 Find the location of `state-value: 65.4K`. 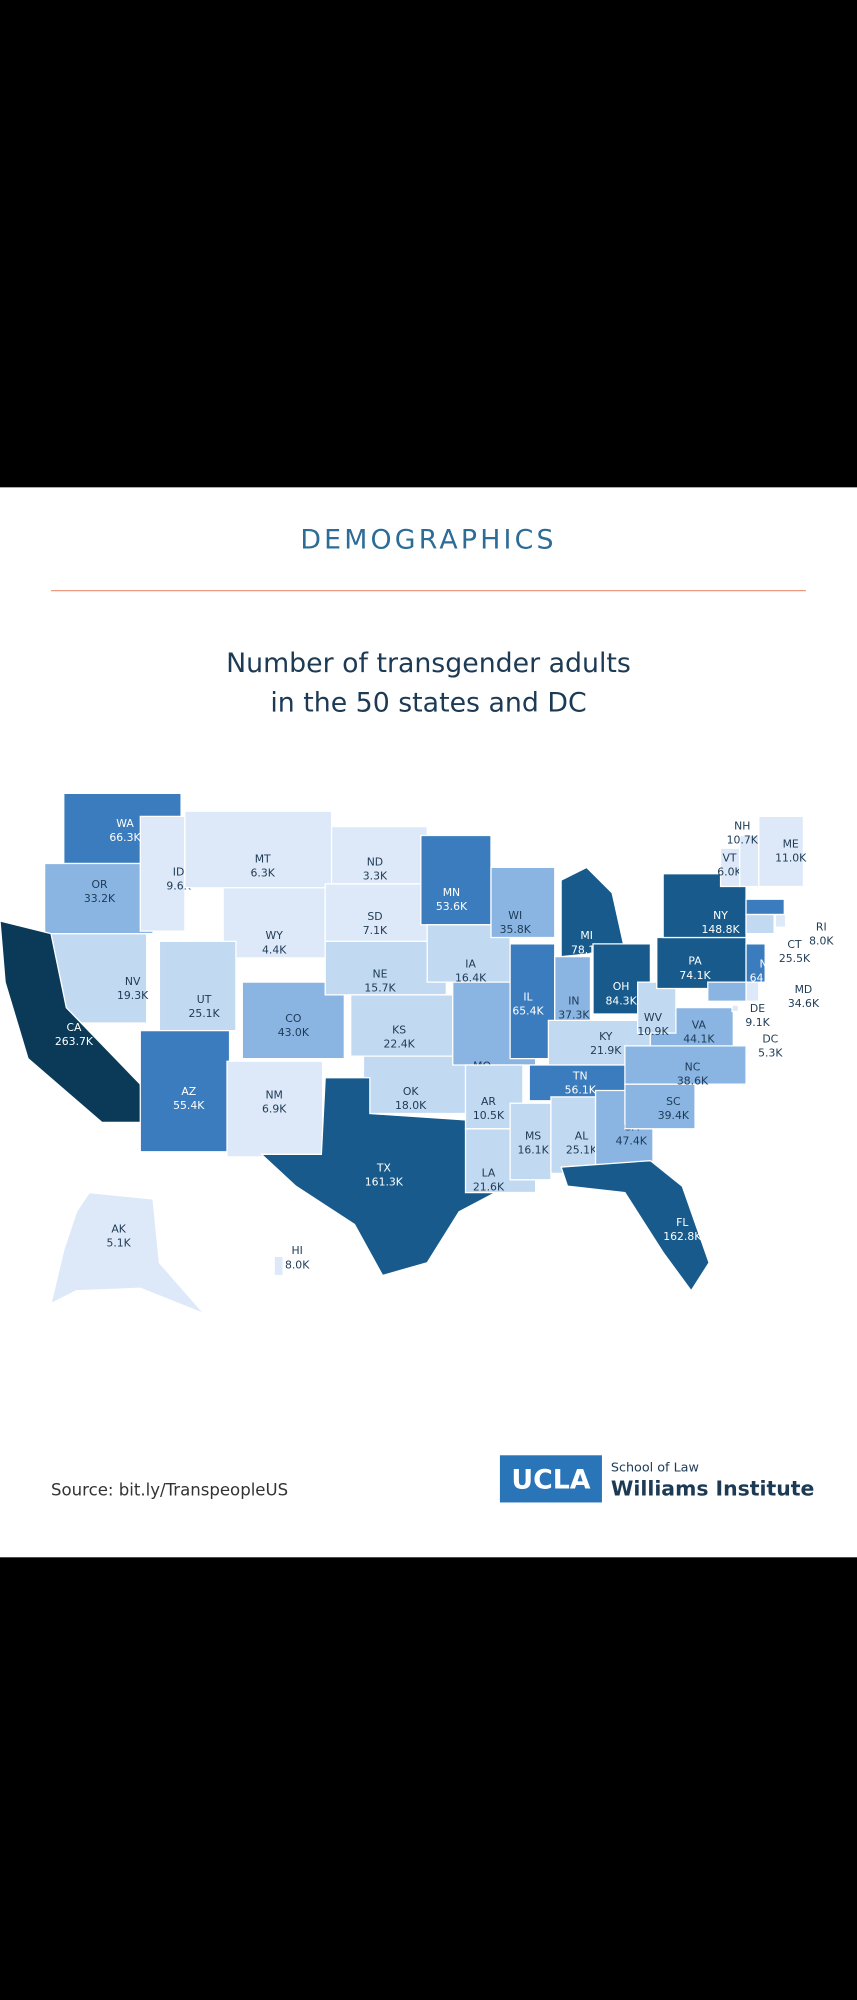

state-value: 65.4K is located at coordinates (528, 1010).